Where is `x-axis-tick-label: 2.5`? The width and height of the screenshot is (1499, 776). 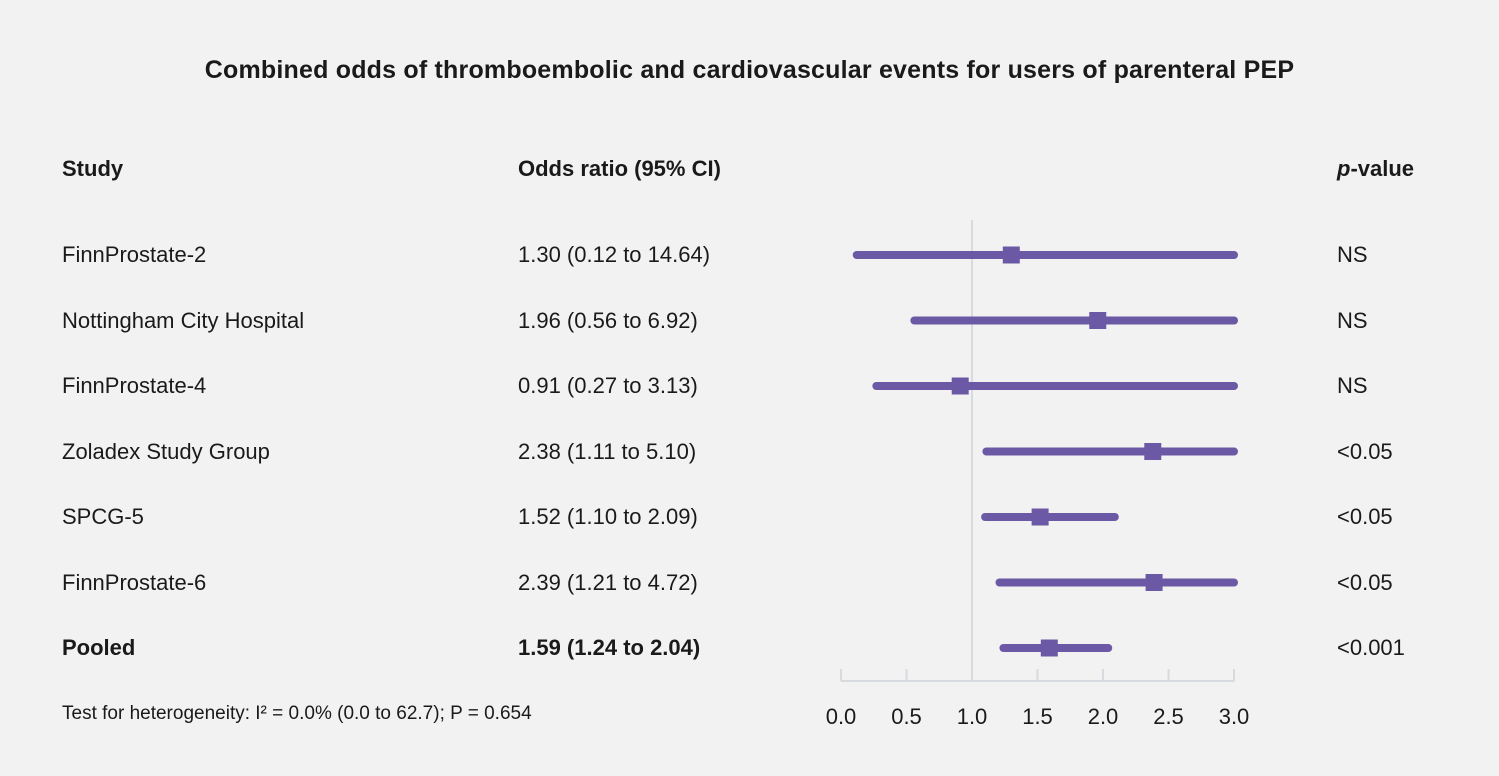
x-axis-tick-label: 2.5 is located at coordinates (1168, 716).